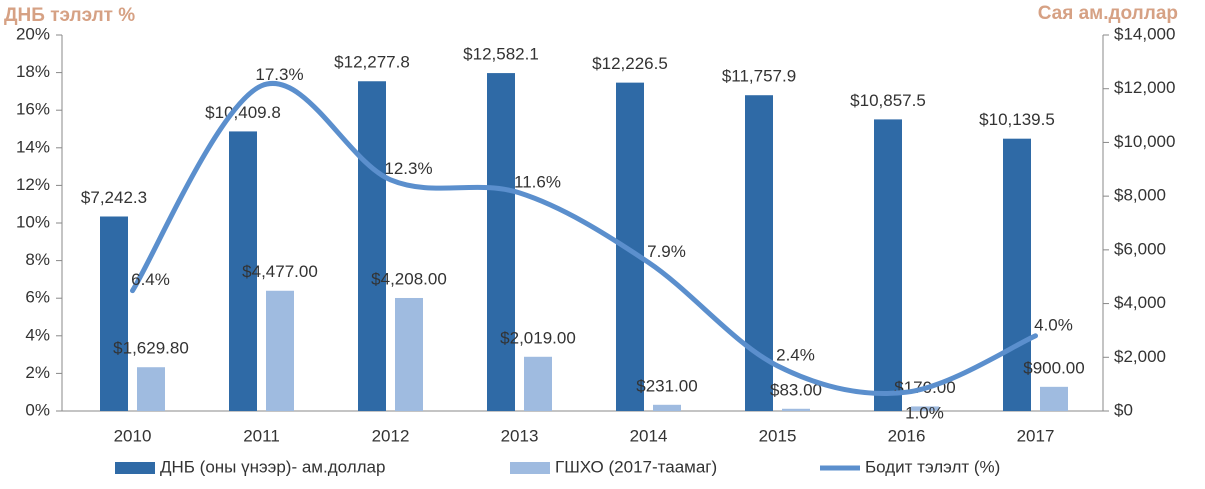 The height and width of the screenshot is (489, 1205). What do you see at coordinates (501, 54) in the screenshot?
I see `data-label: $12,582.1` at bounding box center [501, 54].